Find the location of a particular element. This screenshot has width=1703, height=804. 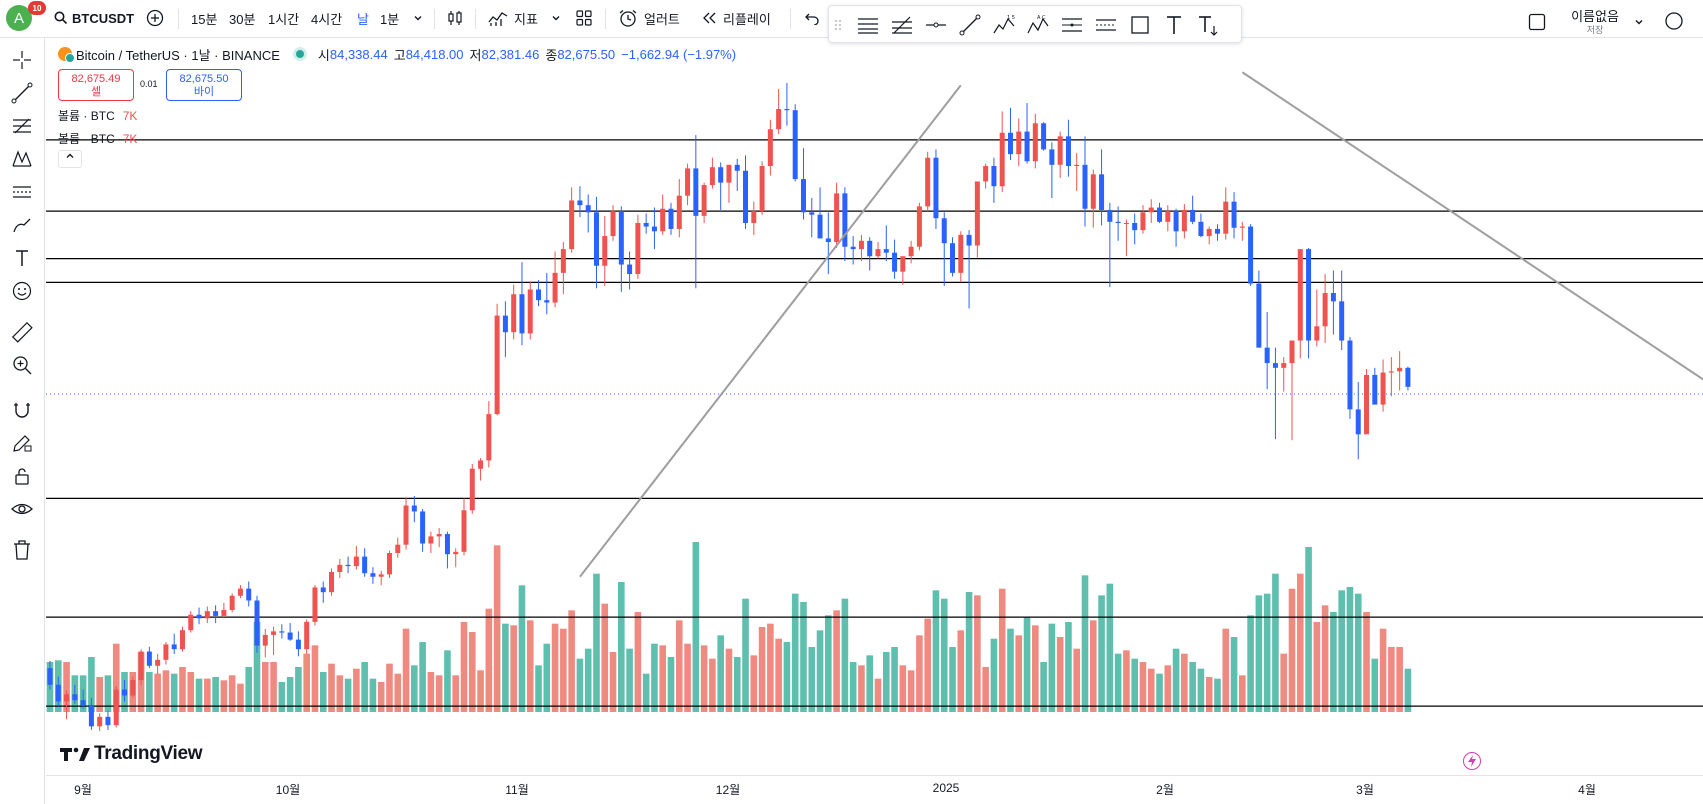

layout-dropdown is located at coordinates (1639, 22).